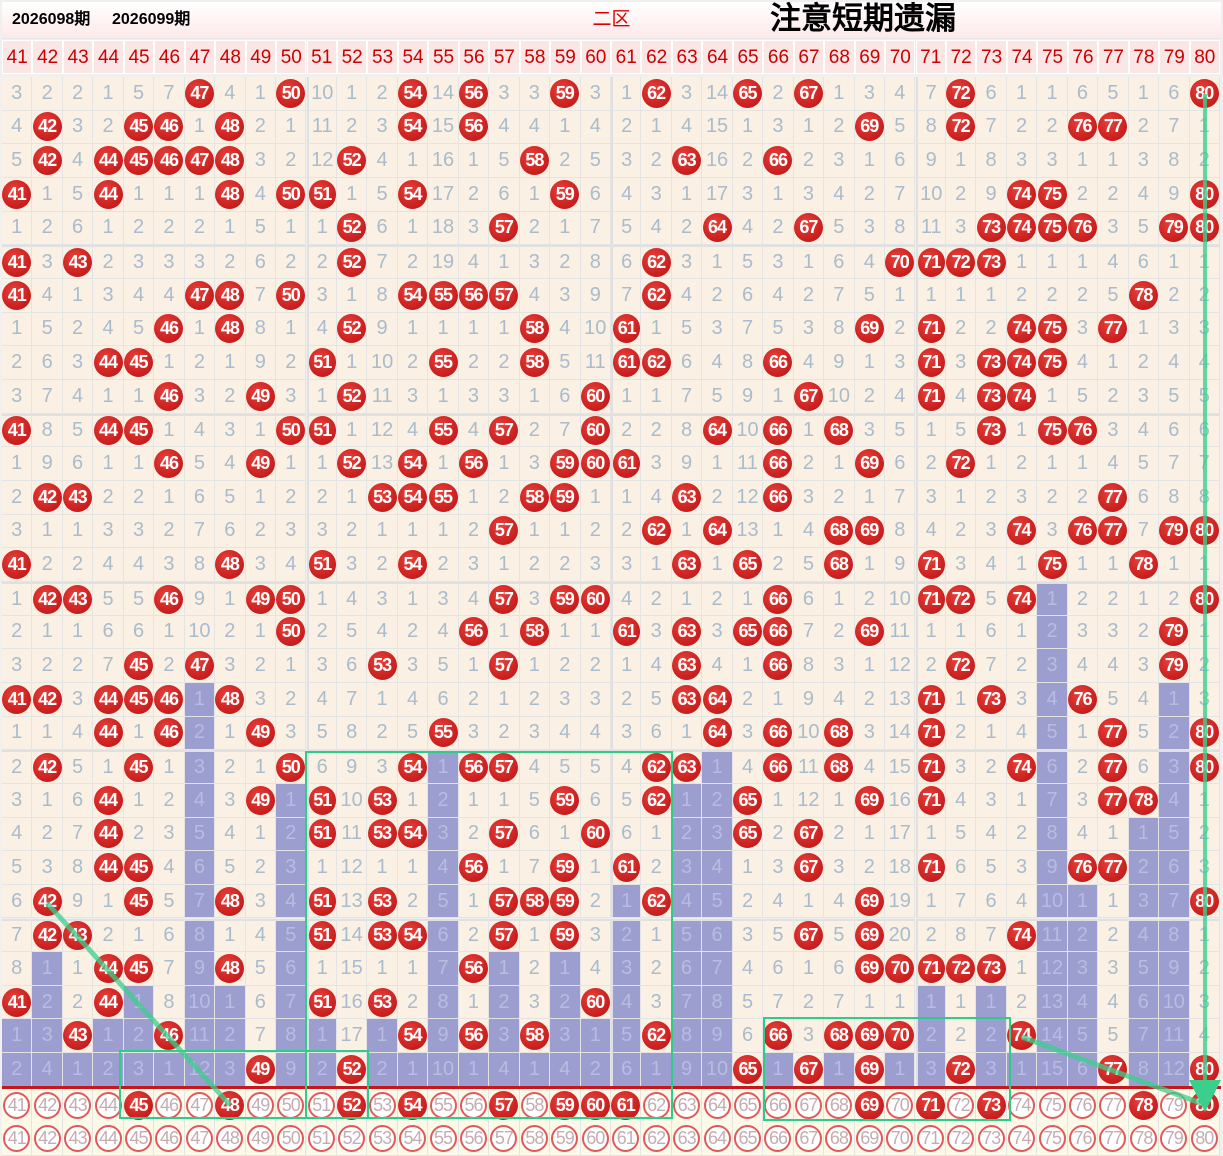 Image resolution: width=1223 pixels, height=1156 pixels. I want to click on selector-cell: 41, so click(17, 1139).